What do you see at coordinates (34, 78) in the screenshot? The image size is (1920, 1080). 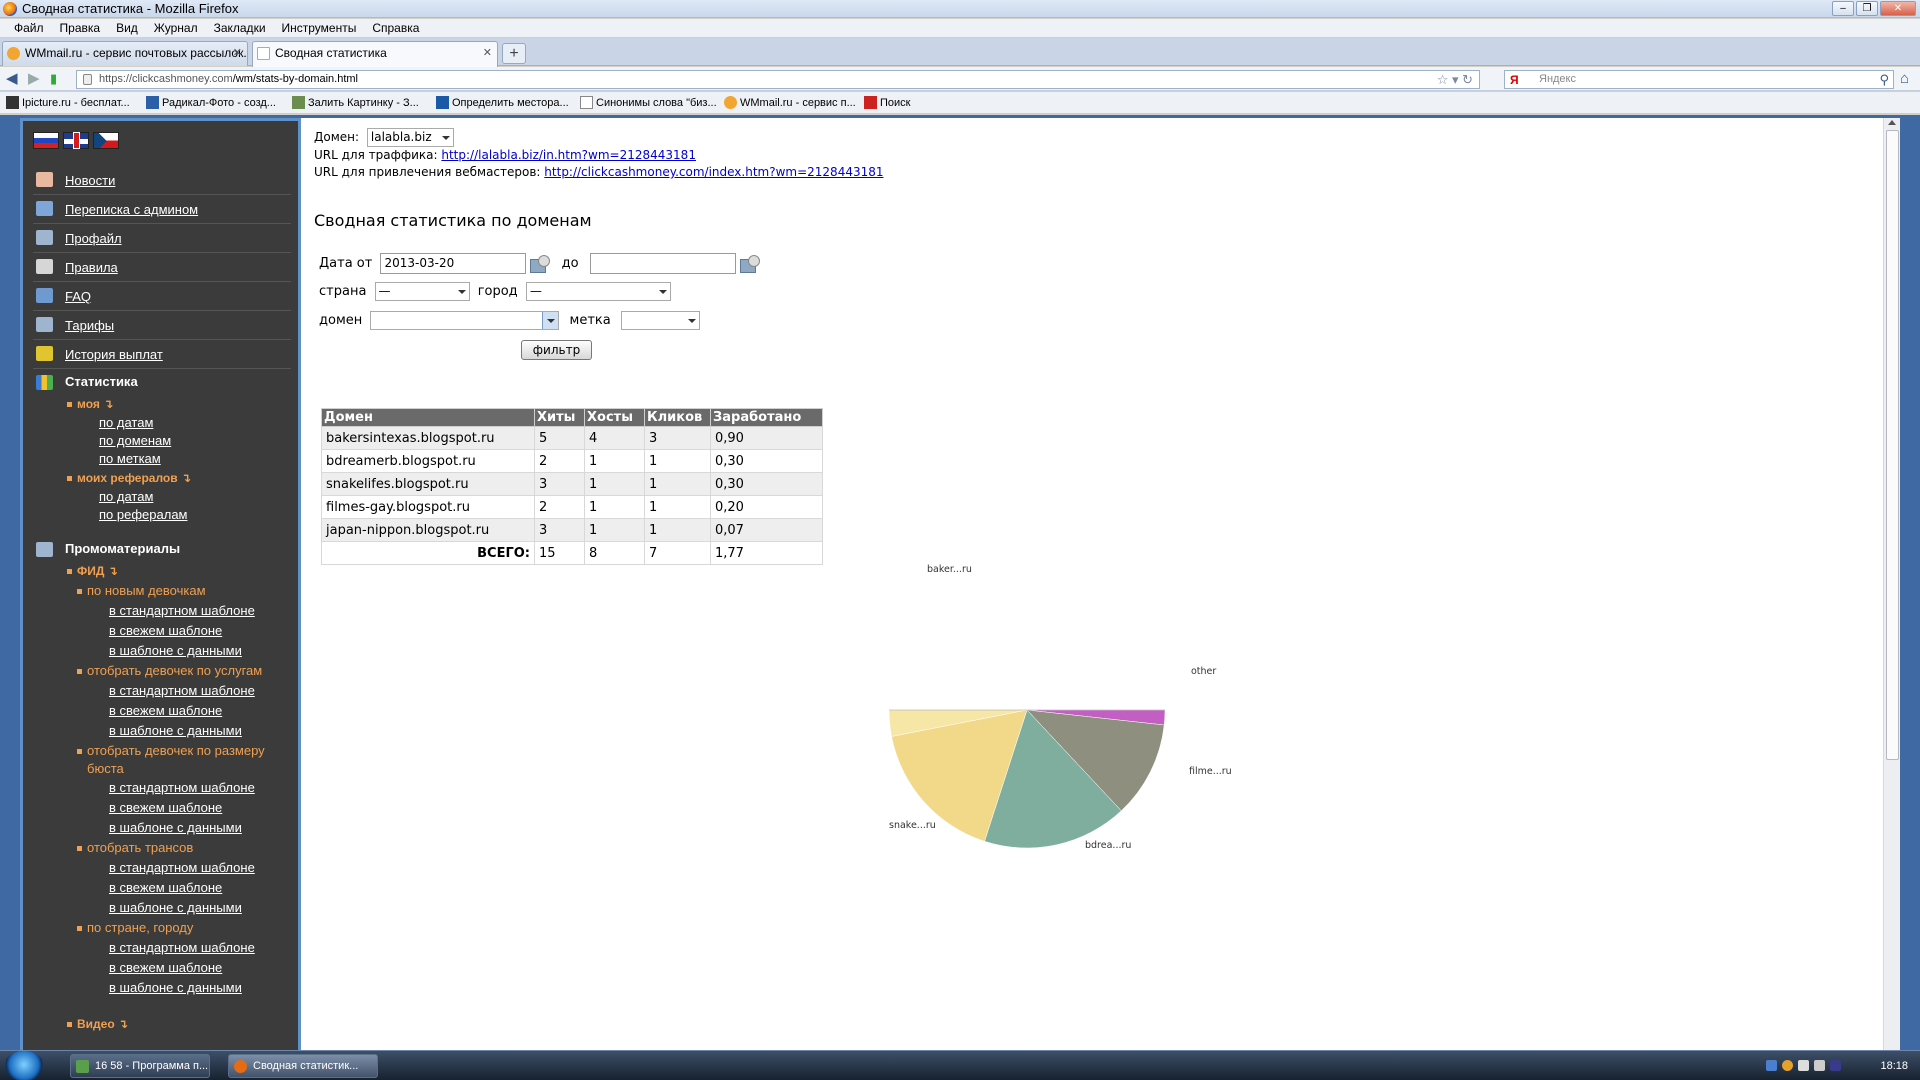 I see `forward-arrow-icon: ▶` at bounding box center [34, 78].